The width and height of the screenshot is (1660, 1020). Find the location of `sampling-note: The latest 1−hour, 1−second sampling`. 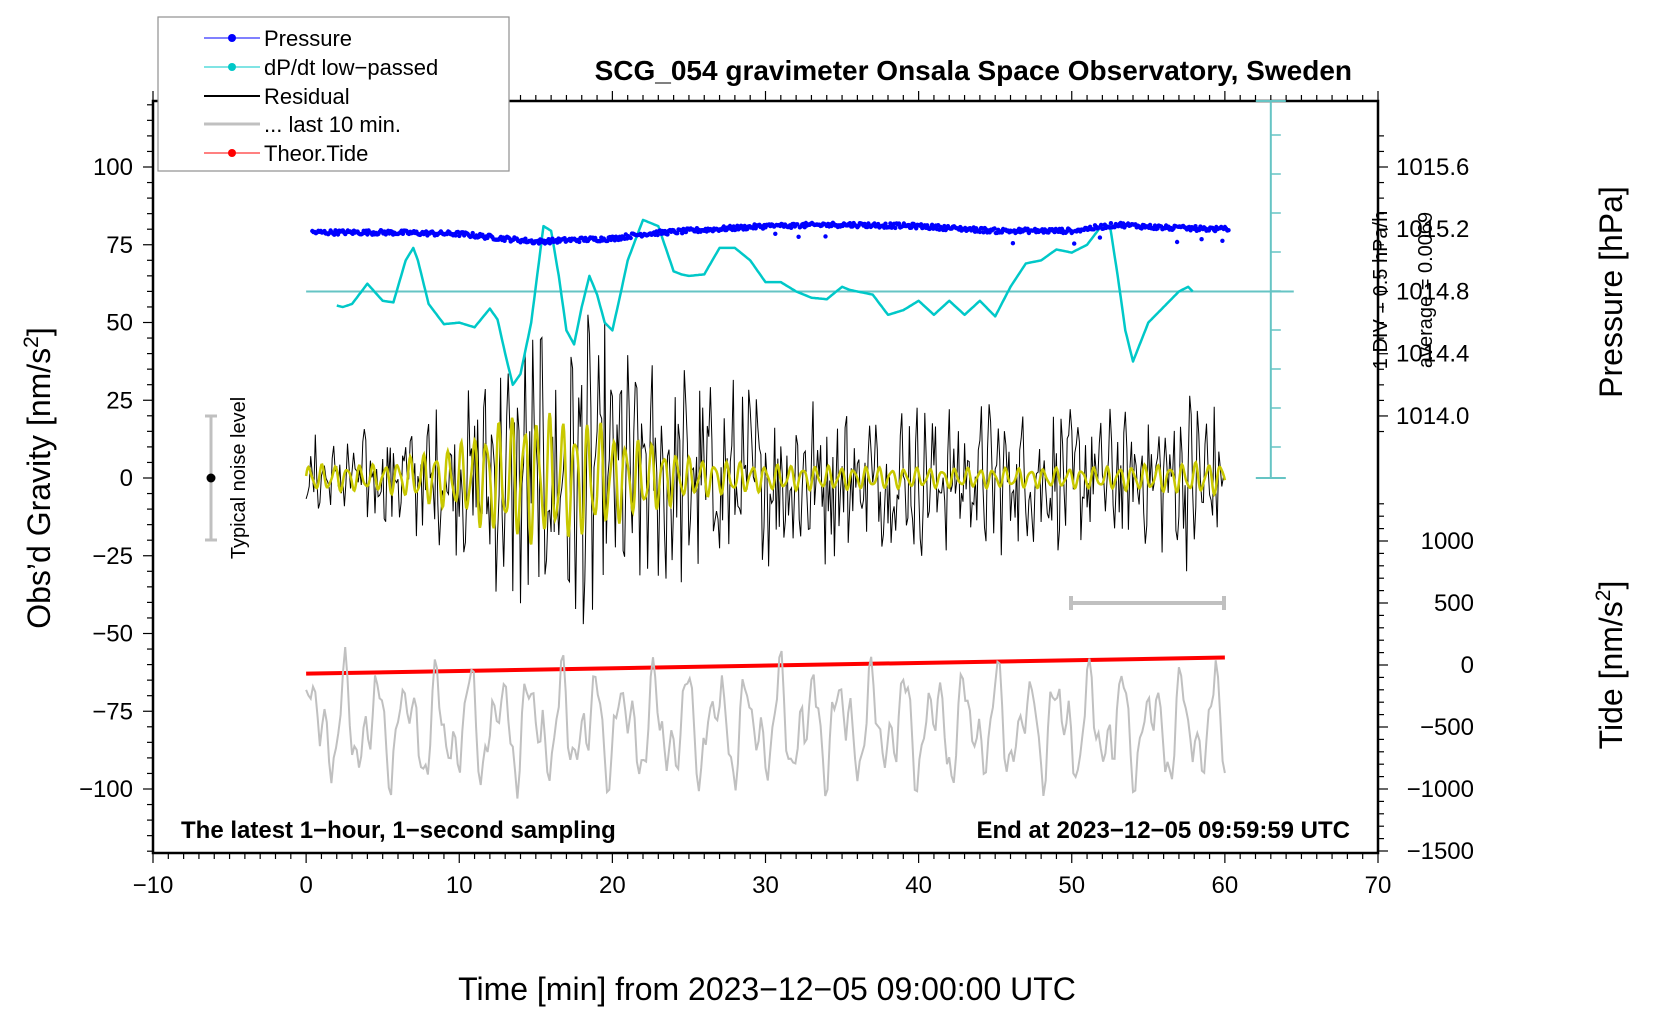

sampling-note: The latest 1−hour, 1−second sampling is located at coordinates (398, 830).